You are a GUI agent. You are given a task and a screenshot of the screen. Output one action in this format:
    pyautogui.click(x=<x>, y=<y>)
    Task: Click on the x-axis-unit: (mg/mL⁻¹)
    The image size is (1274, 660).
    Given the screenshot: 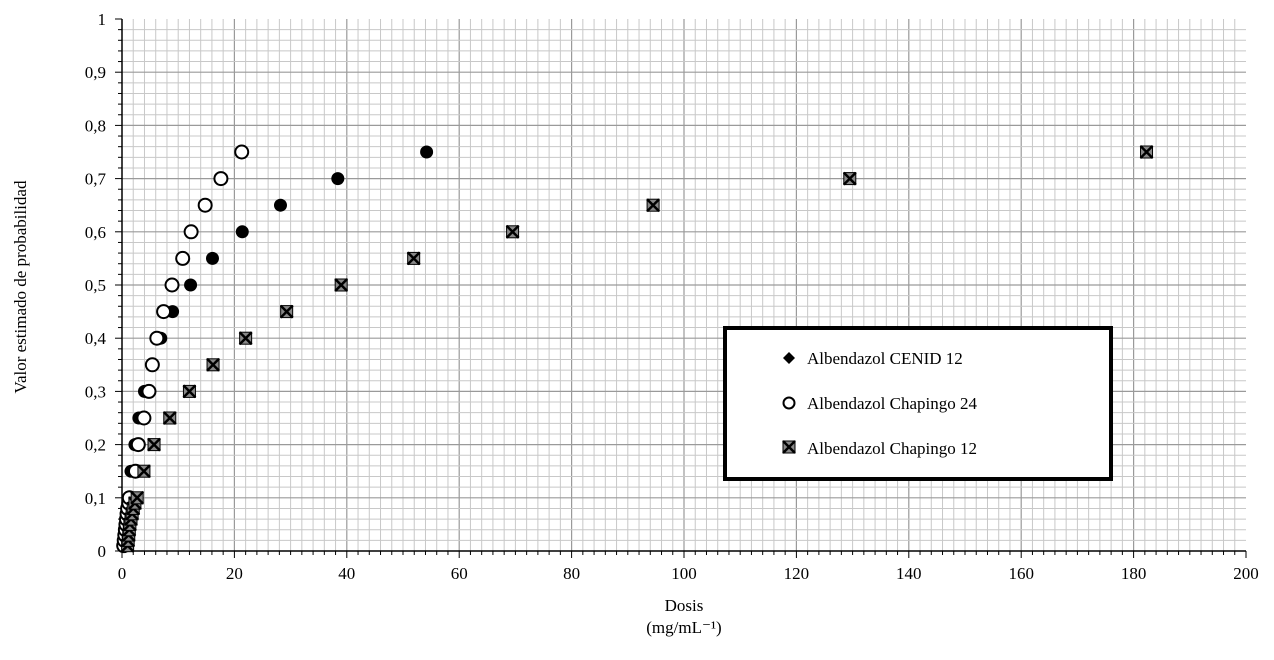 What is the action you would take?
    pyautogui.click(x=683, y=627)
    